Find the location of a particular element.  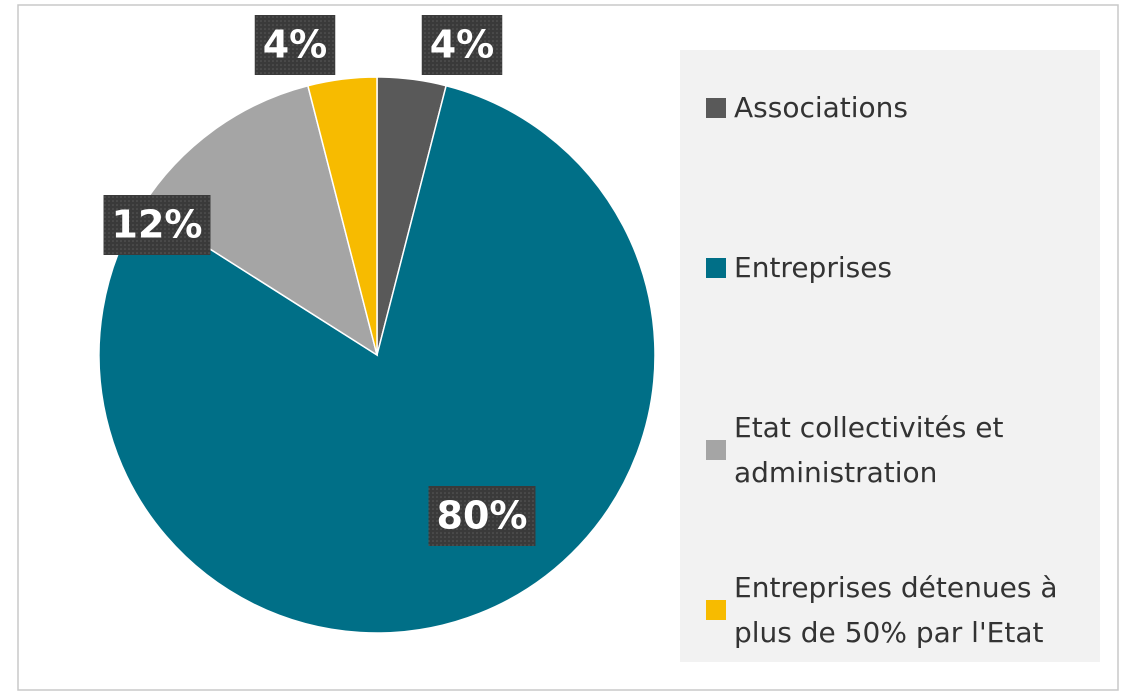

legend-item: Associations is located at coordinates (896, 107).